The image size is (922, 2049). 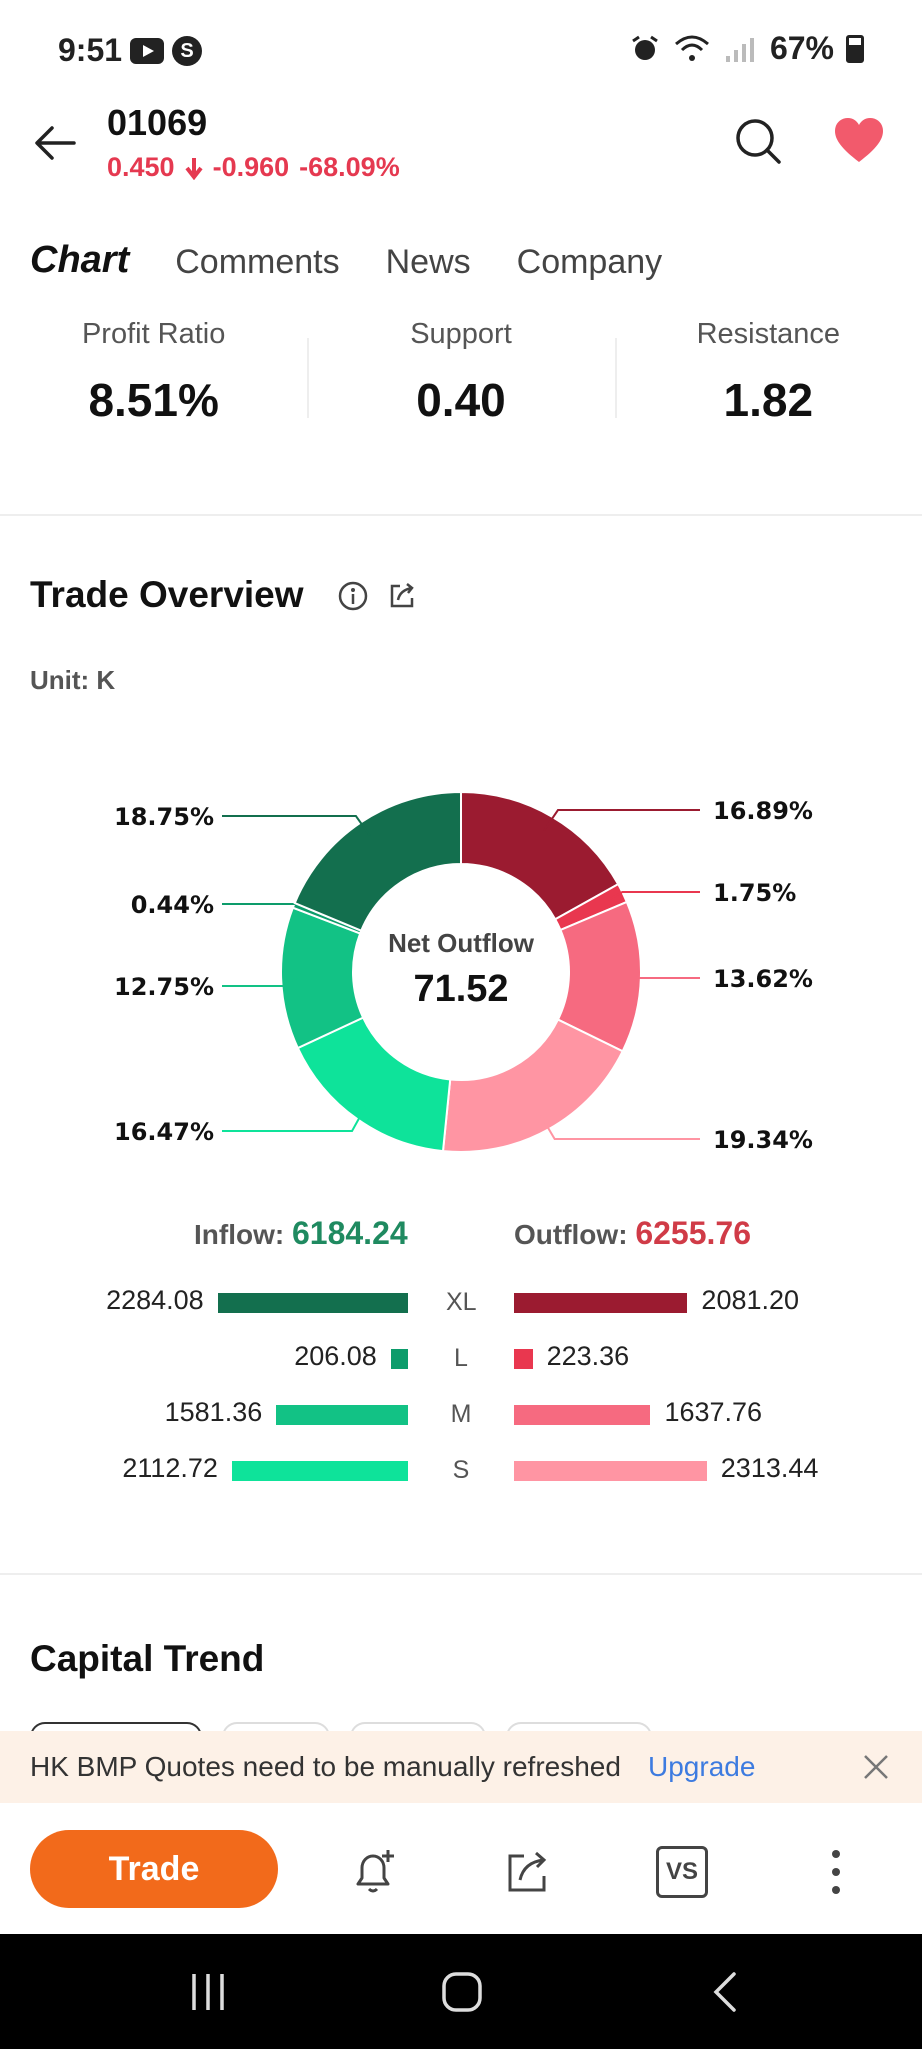 I want to click on outflow-value: 223.36, so click(x=588, y=1356).